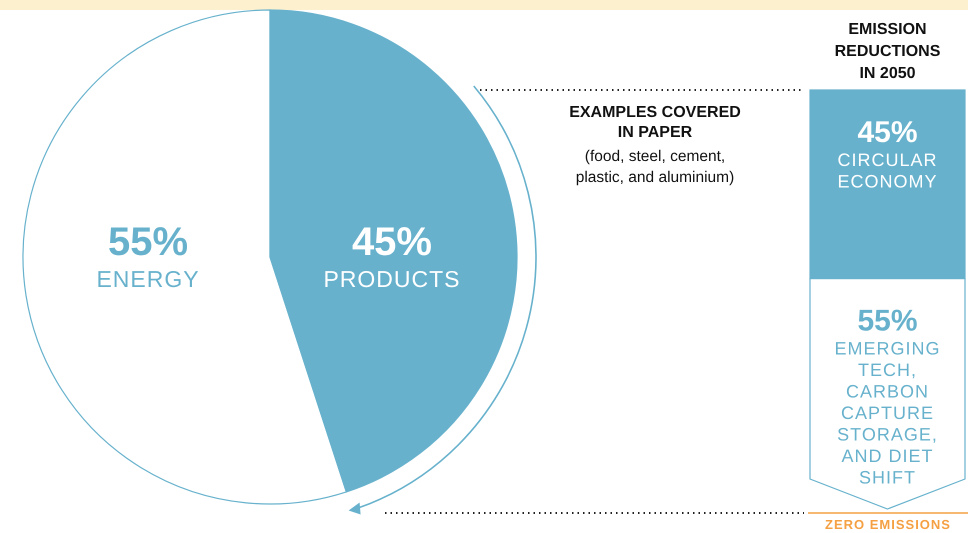 The height and width of the screenshot is (533, 968). I want to click on series-label: CIRCULAR ECONOMY, so click(887, 171).